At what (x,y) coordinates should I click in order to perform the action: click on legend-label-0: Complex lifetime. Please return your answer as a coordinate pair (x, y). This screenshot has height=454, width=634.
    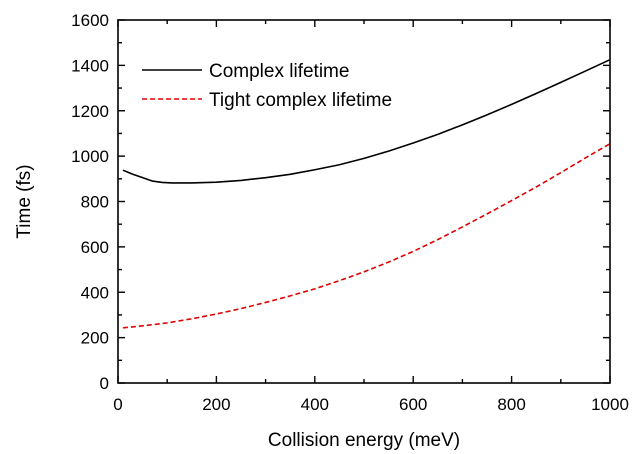
    Looking at the image, I should click on (279, 71).